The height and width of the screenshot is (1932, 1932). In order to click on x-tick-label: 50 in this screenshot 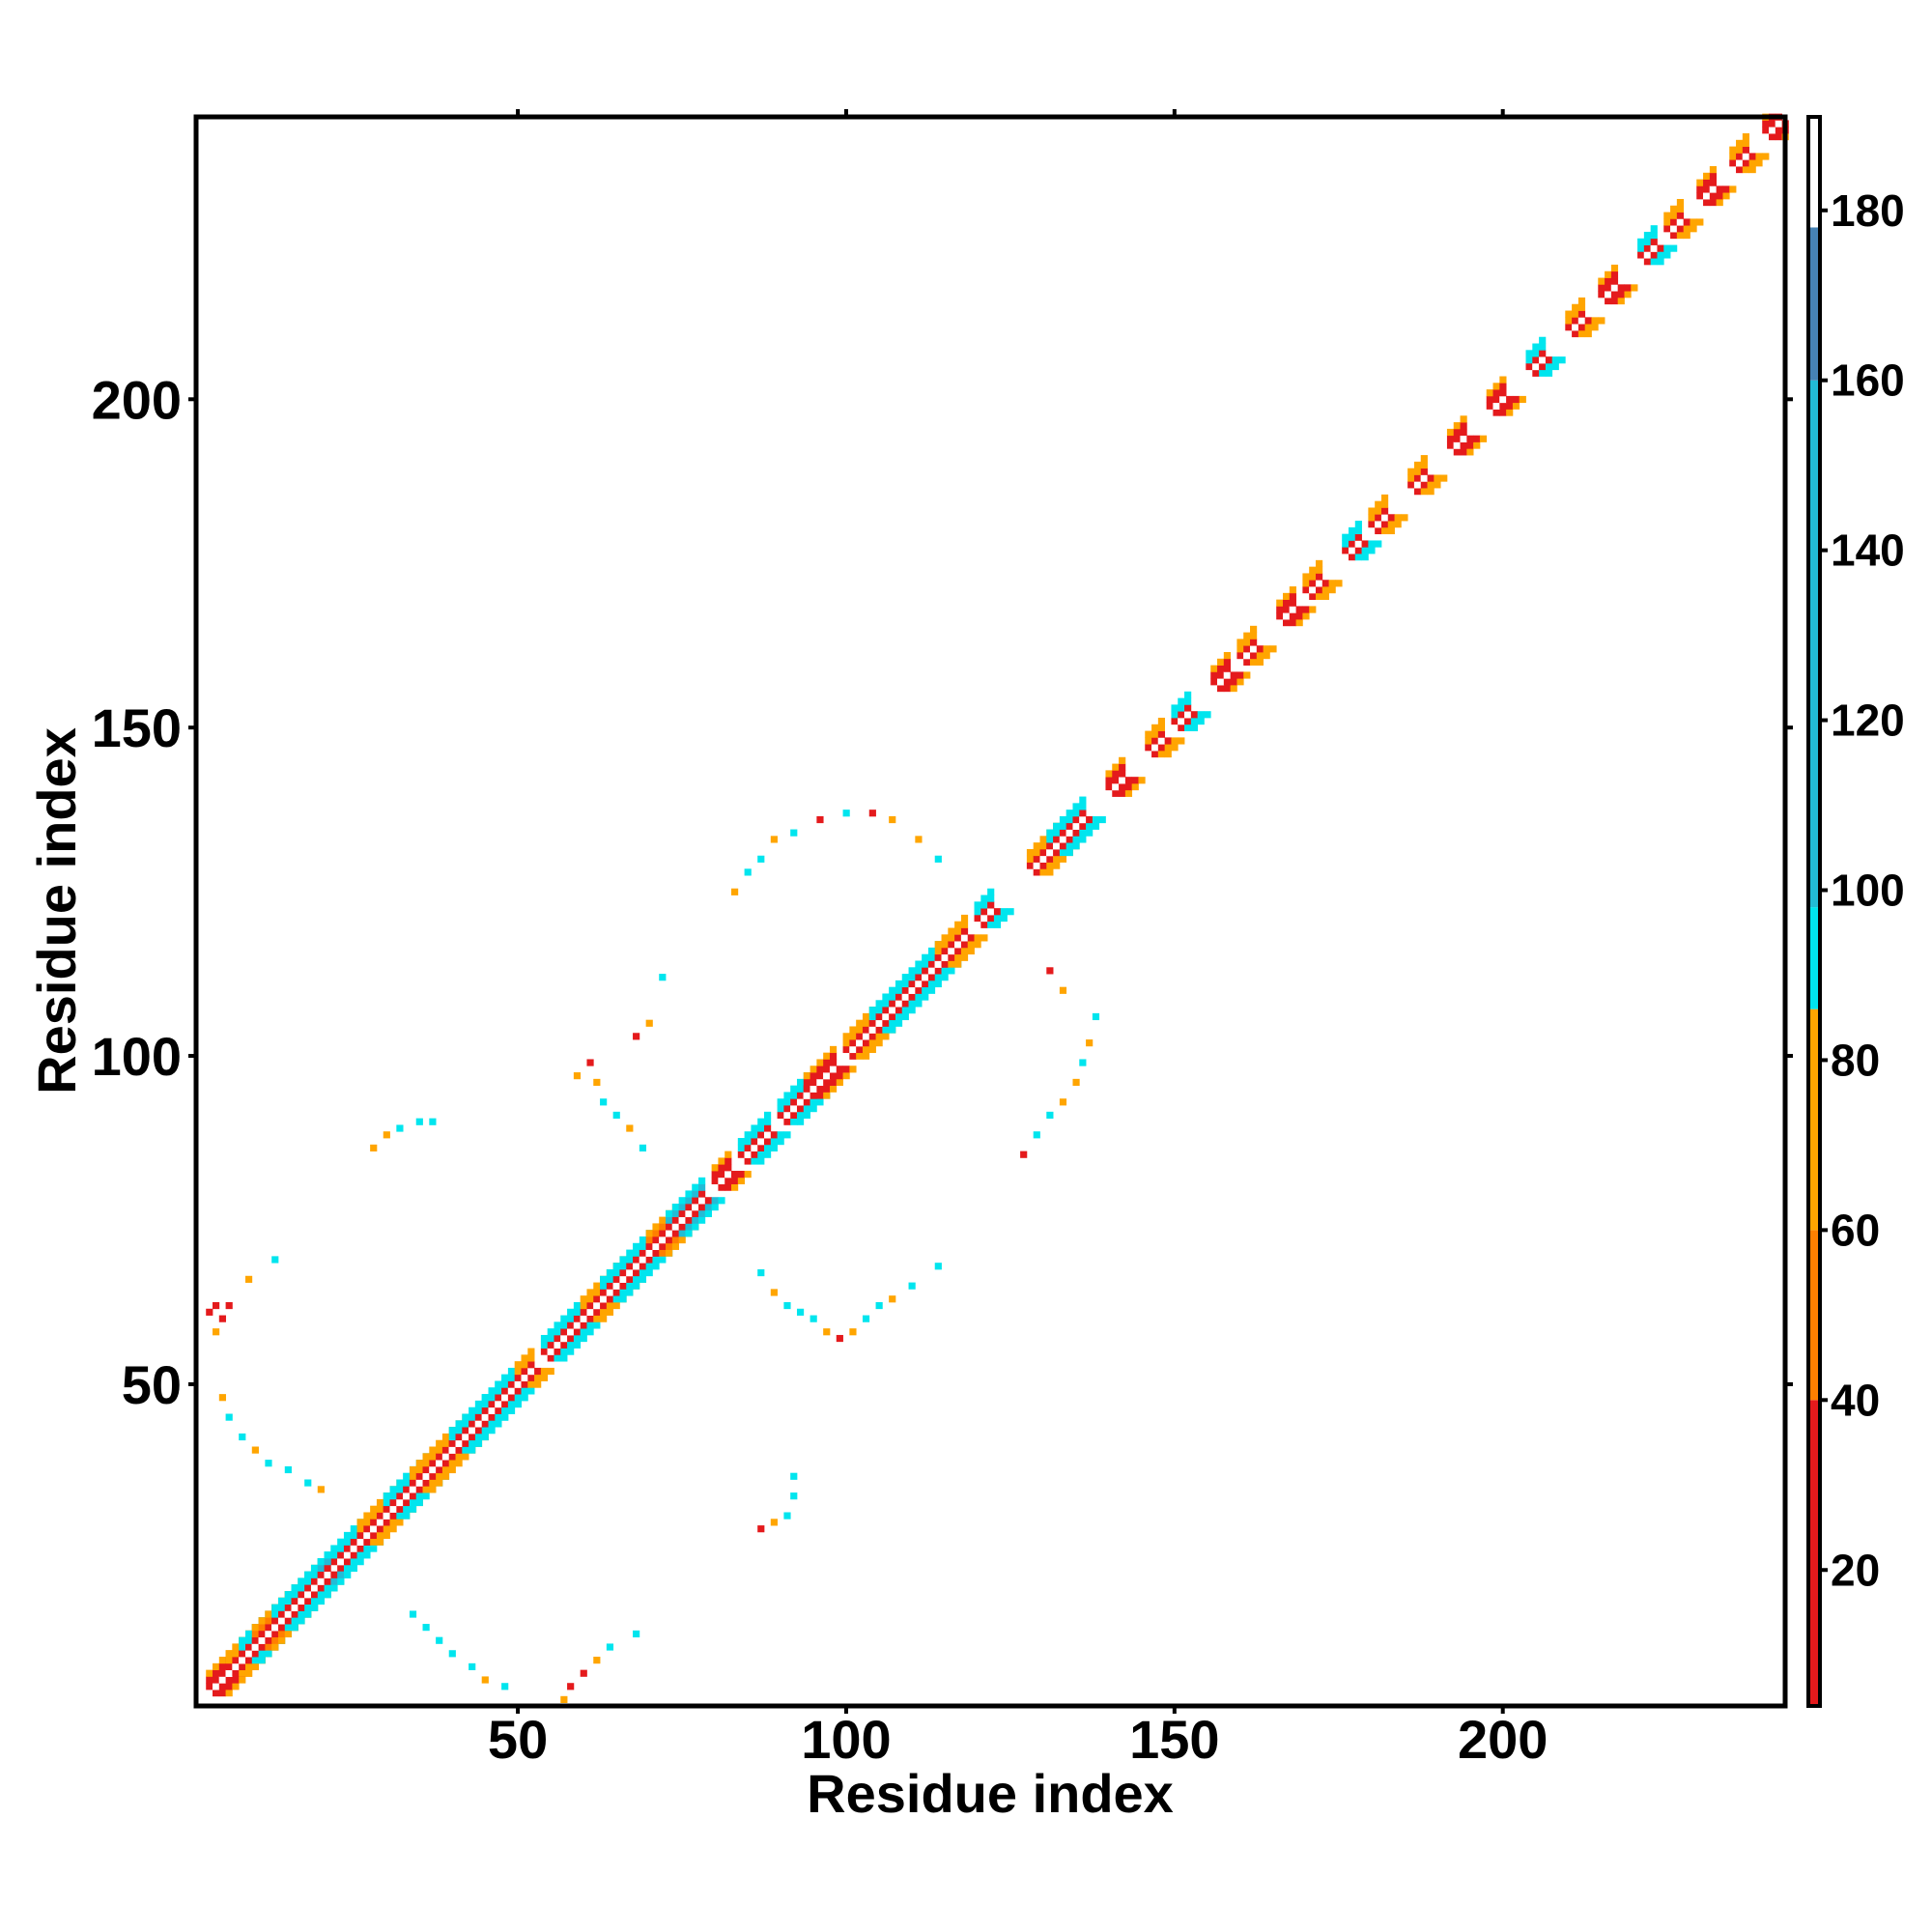, I will do `click(518, 1739)`.